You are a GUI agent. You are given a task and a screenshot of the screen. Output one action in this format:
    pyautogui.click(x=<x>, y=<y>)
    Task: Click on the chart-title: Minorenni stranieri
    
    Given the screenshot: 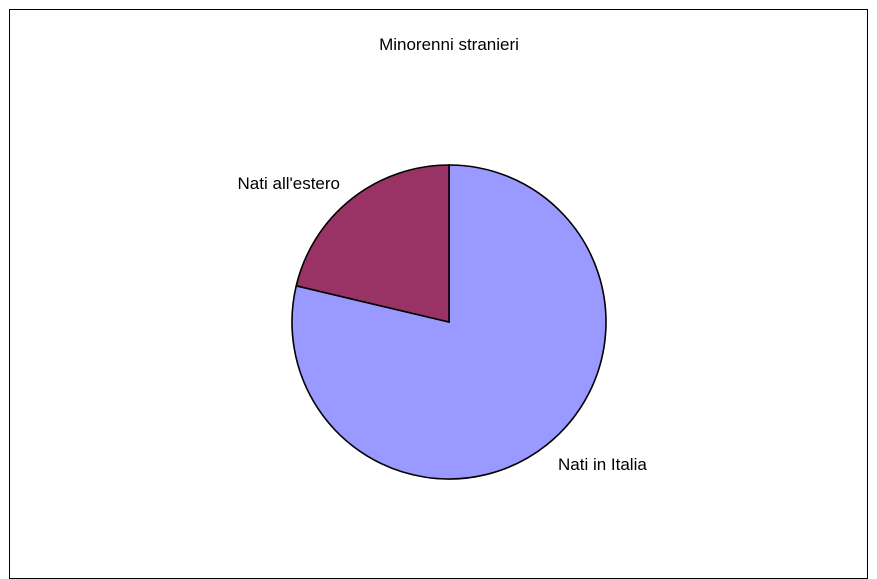 What is the action you would take?
    pyautogui.click(x=449, y=44)
    